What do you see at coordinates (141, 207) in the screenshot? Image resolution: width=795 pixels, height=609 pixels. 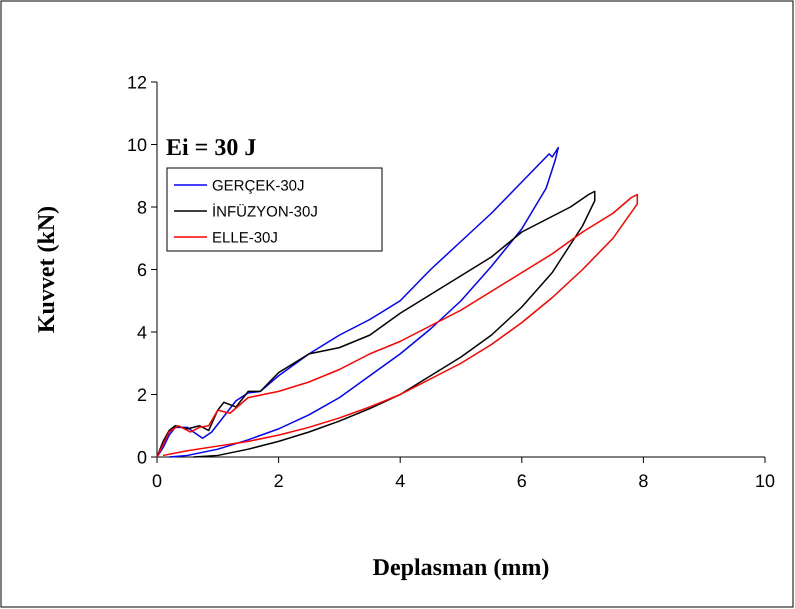 I see `y-tick-label: 8` at bounding box center [141, 207].